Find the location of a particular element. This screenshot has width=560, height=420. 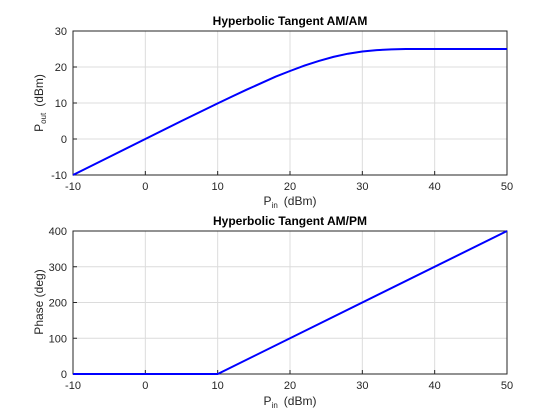

amam-xtick-label: 20 is located at coordinates (290, 187).